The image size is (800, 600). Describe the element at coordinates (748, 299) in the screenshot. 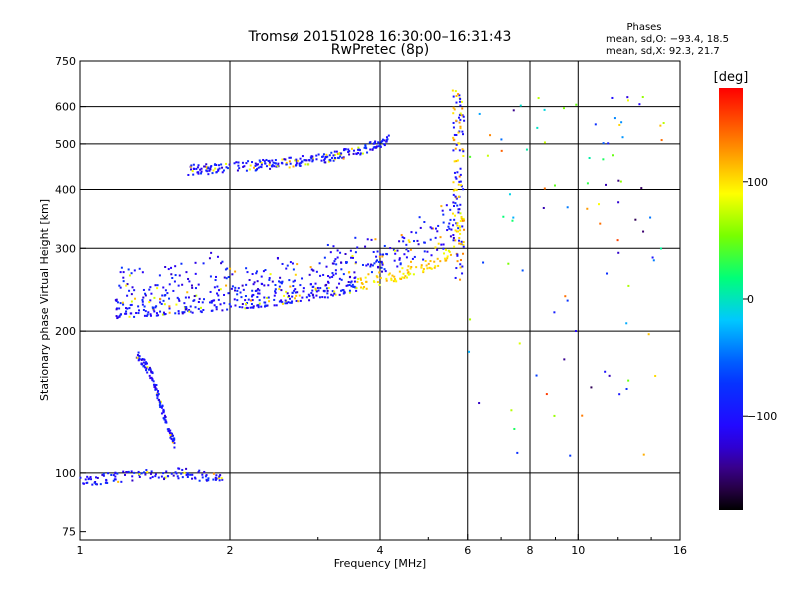

I see `colorbar: 100 0 −100` at that location.